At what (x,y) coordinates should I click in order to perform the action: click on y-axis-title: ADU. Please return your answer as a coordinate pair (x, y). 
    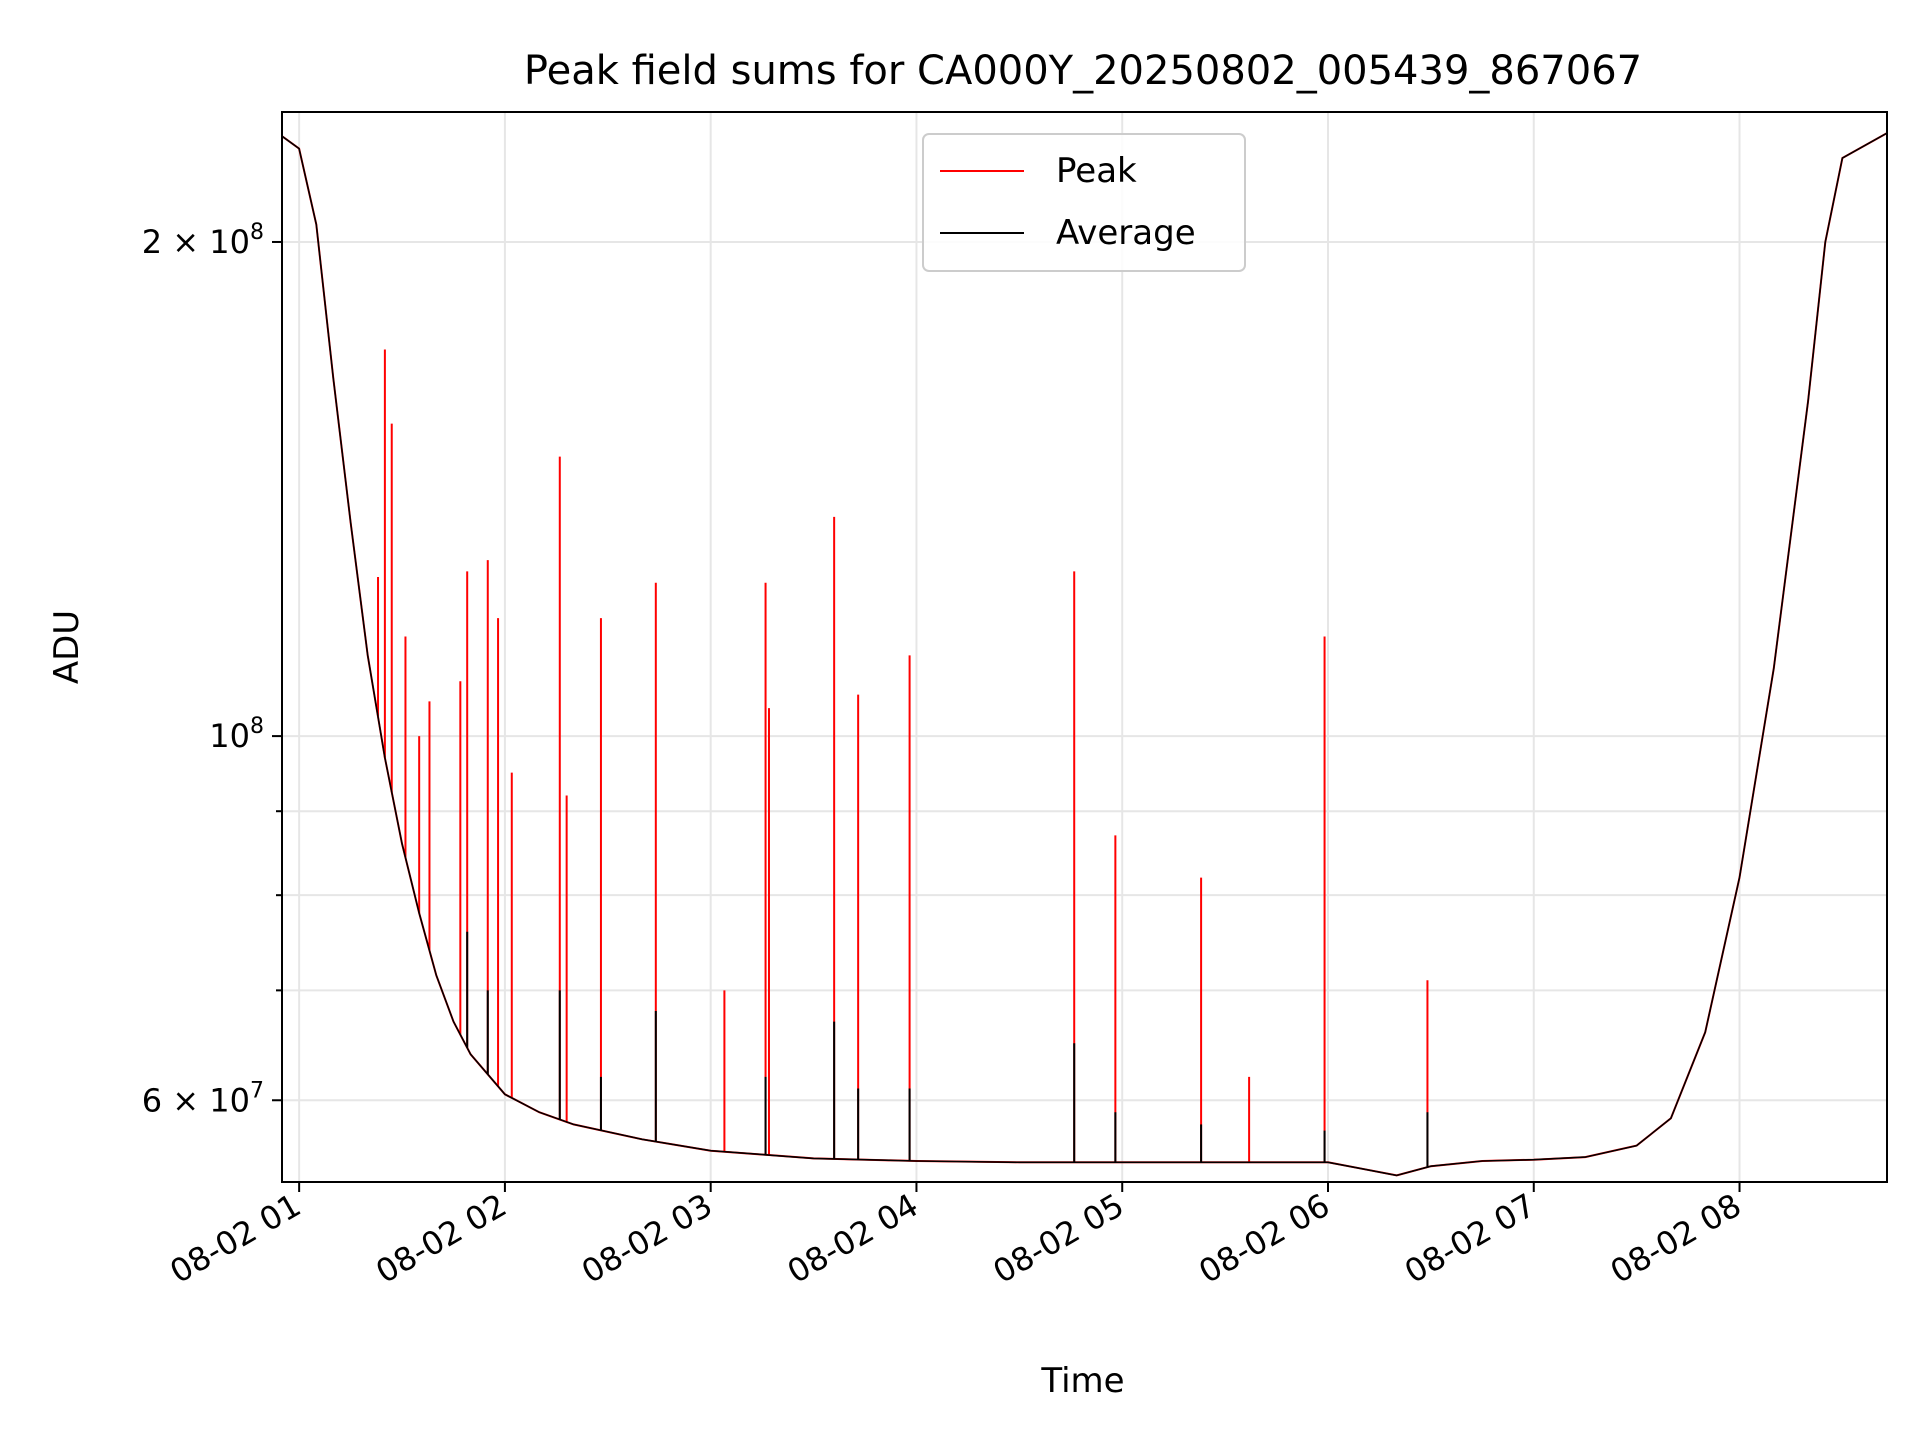
    Looking at the image, I should click on (67, 647).